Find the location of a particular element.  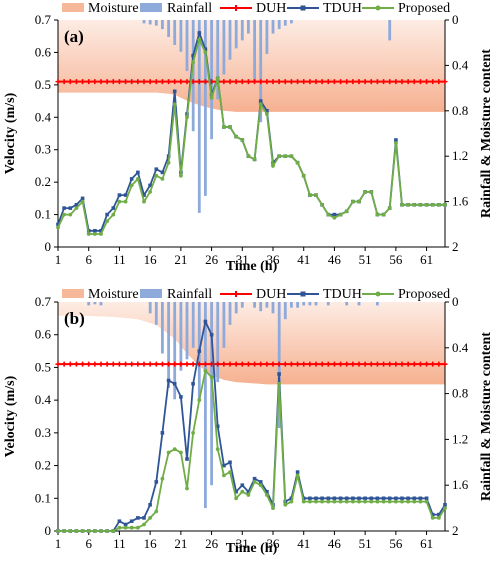

legend-swatch-rainfall is located at coordinates (151, 7).